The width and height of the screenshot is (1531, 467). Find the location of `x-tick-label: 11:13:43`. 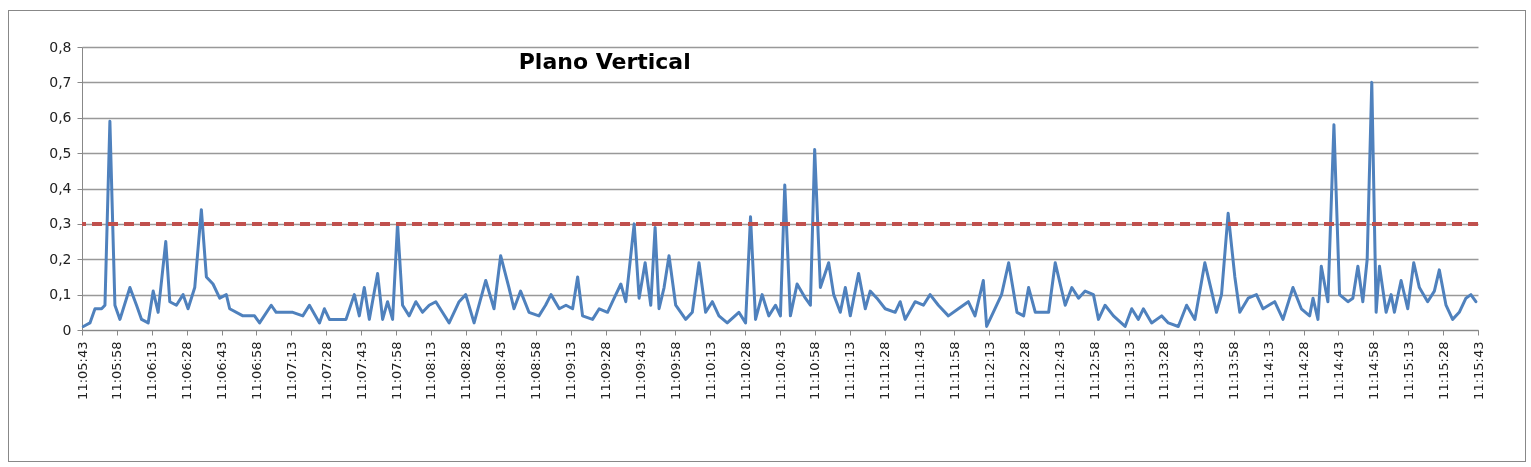

x-tick-label: 11:13:43 is located at coordinates (1199, 370).